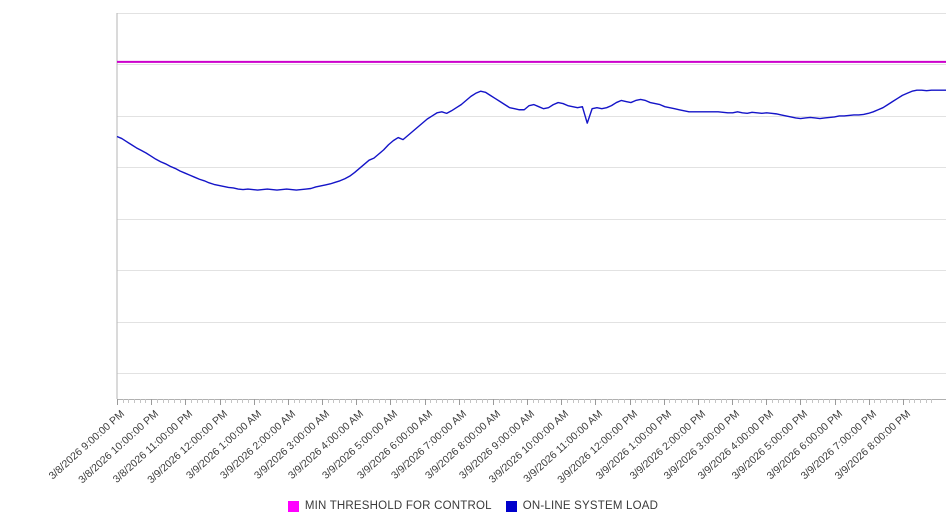  I want to click on legend-label-min-threshold: MIN THRESHOLD FOR CONTROL, so click(398, 506).